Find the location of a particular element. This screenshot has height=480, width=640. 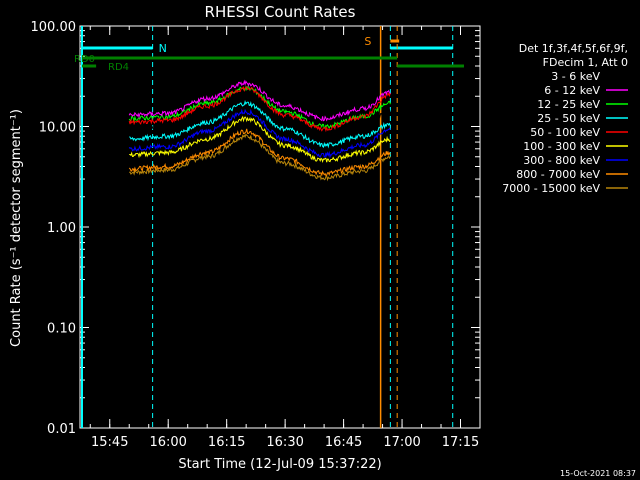

legend-header: FDecim 1, Att 0 is located at coordinates (585, 62).